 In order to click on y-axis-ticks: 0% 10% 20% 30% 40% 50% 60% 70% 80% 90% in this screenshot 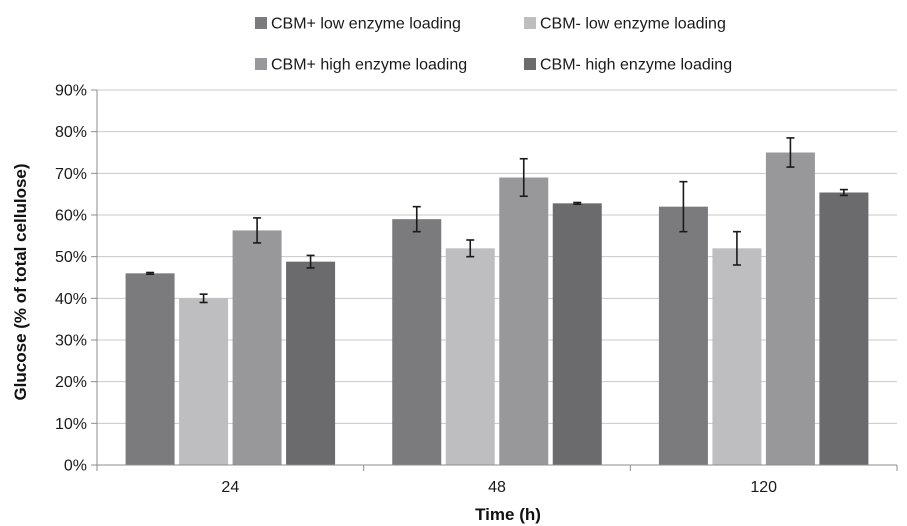, I will do `click(76, 279)`.